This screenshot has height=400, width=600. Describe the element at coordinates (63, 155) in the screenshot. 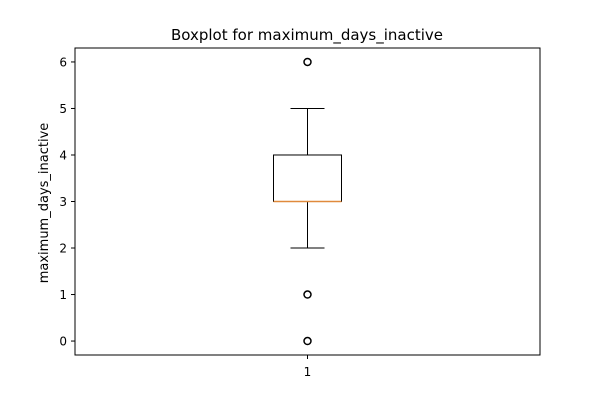

I see `y-tick-label: 4` at that location.